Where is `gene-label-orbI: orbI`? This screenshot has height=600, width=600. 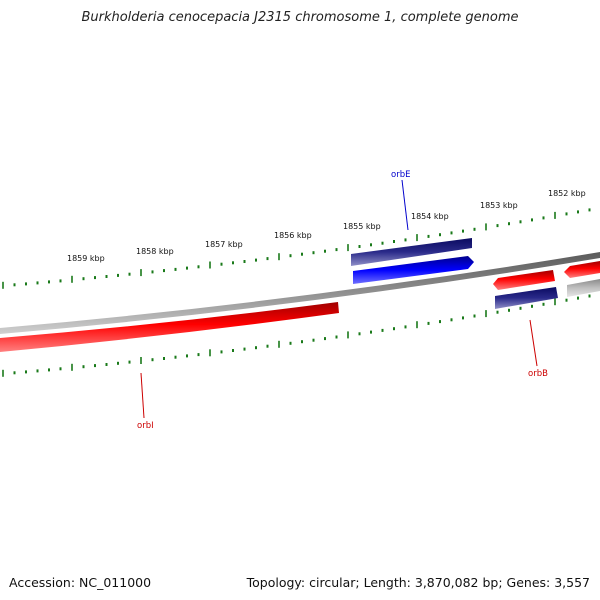 gene-label-orbI: orbI is located at coordinates (145, 426).